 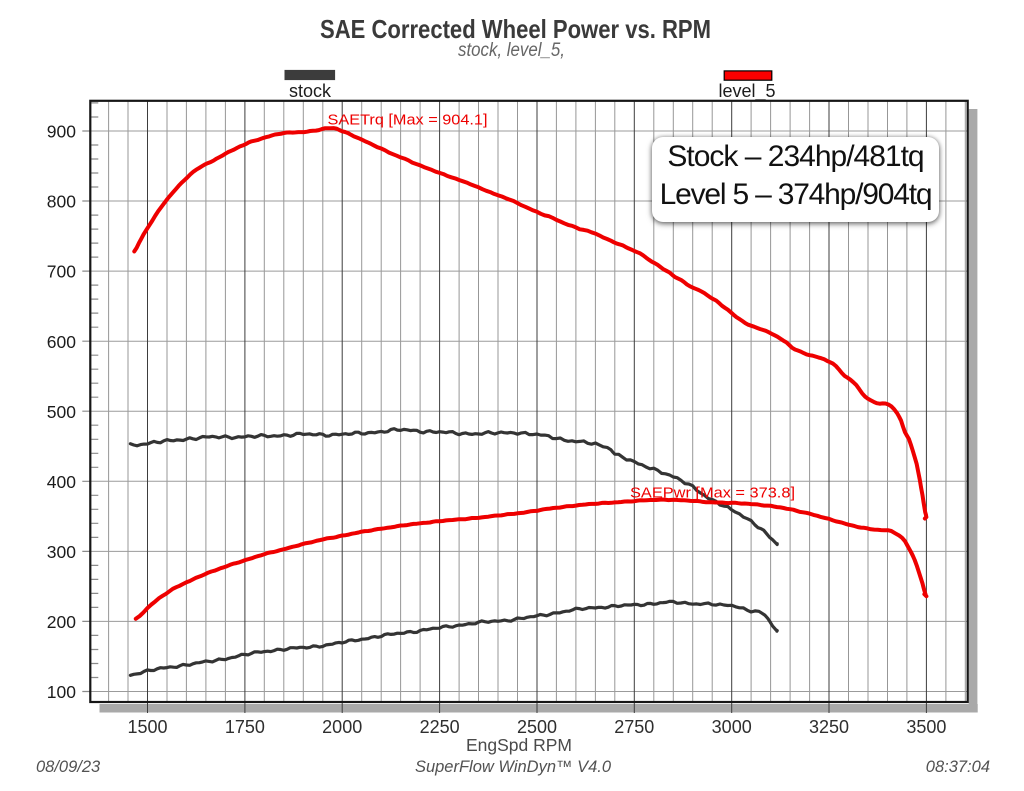 I want to click on svg-text: stock, level_5,, so click(x=511, y=50).